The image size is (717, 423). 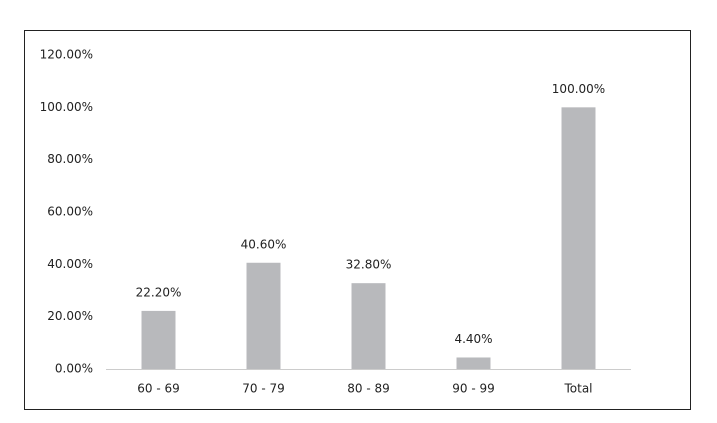 I want to click on x-tick-label: 70 - 79, so click(x=263, y=389).